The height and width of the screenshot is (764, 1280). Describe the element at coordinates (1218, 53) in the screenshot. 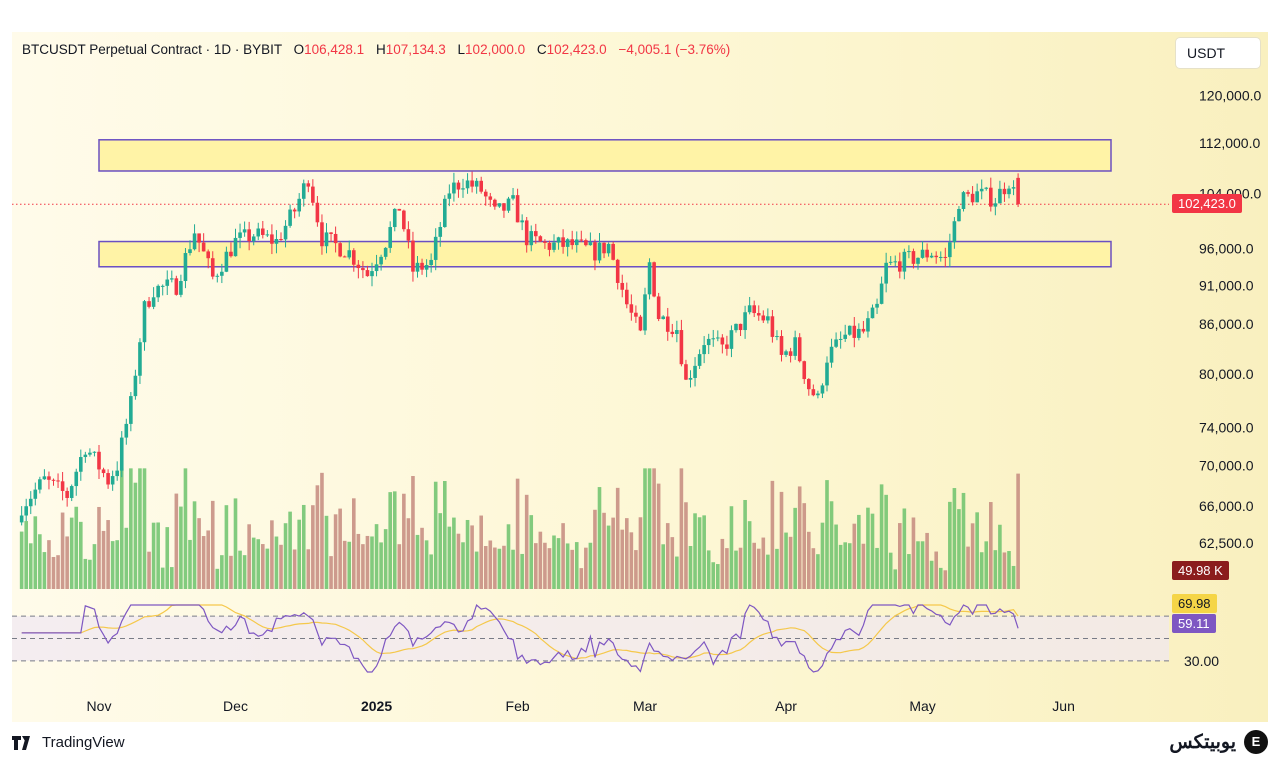

I see `currency-button: USDT` at that location.